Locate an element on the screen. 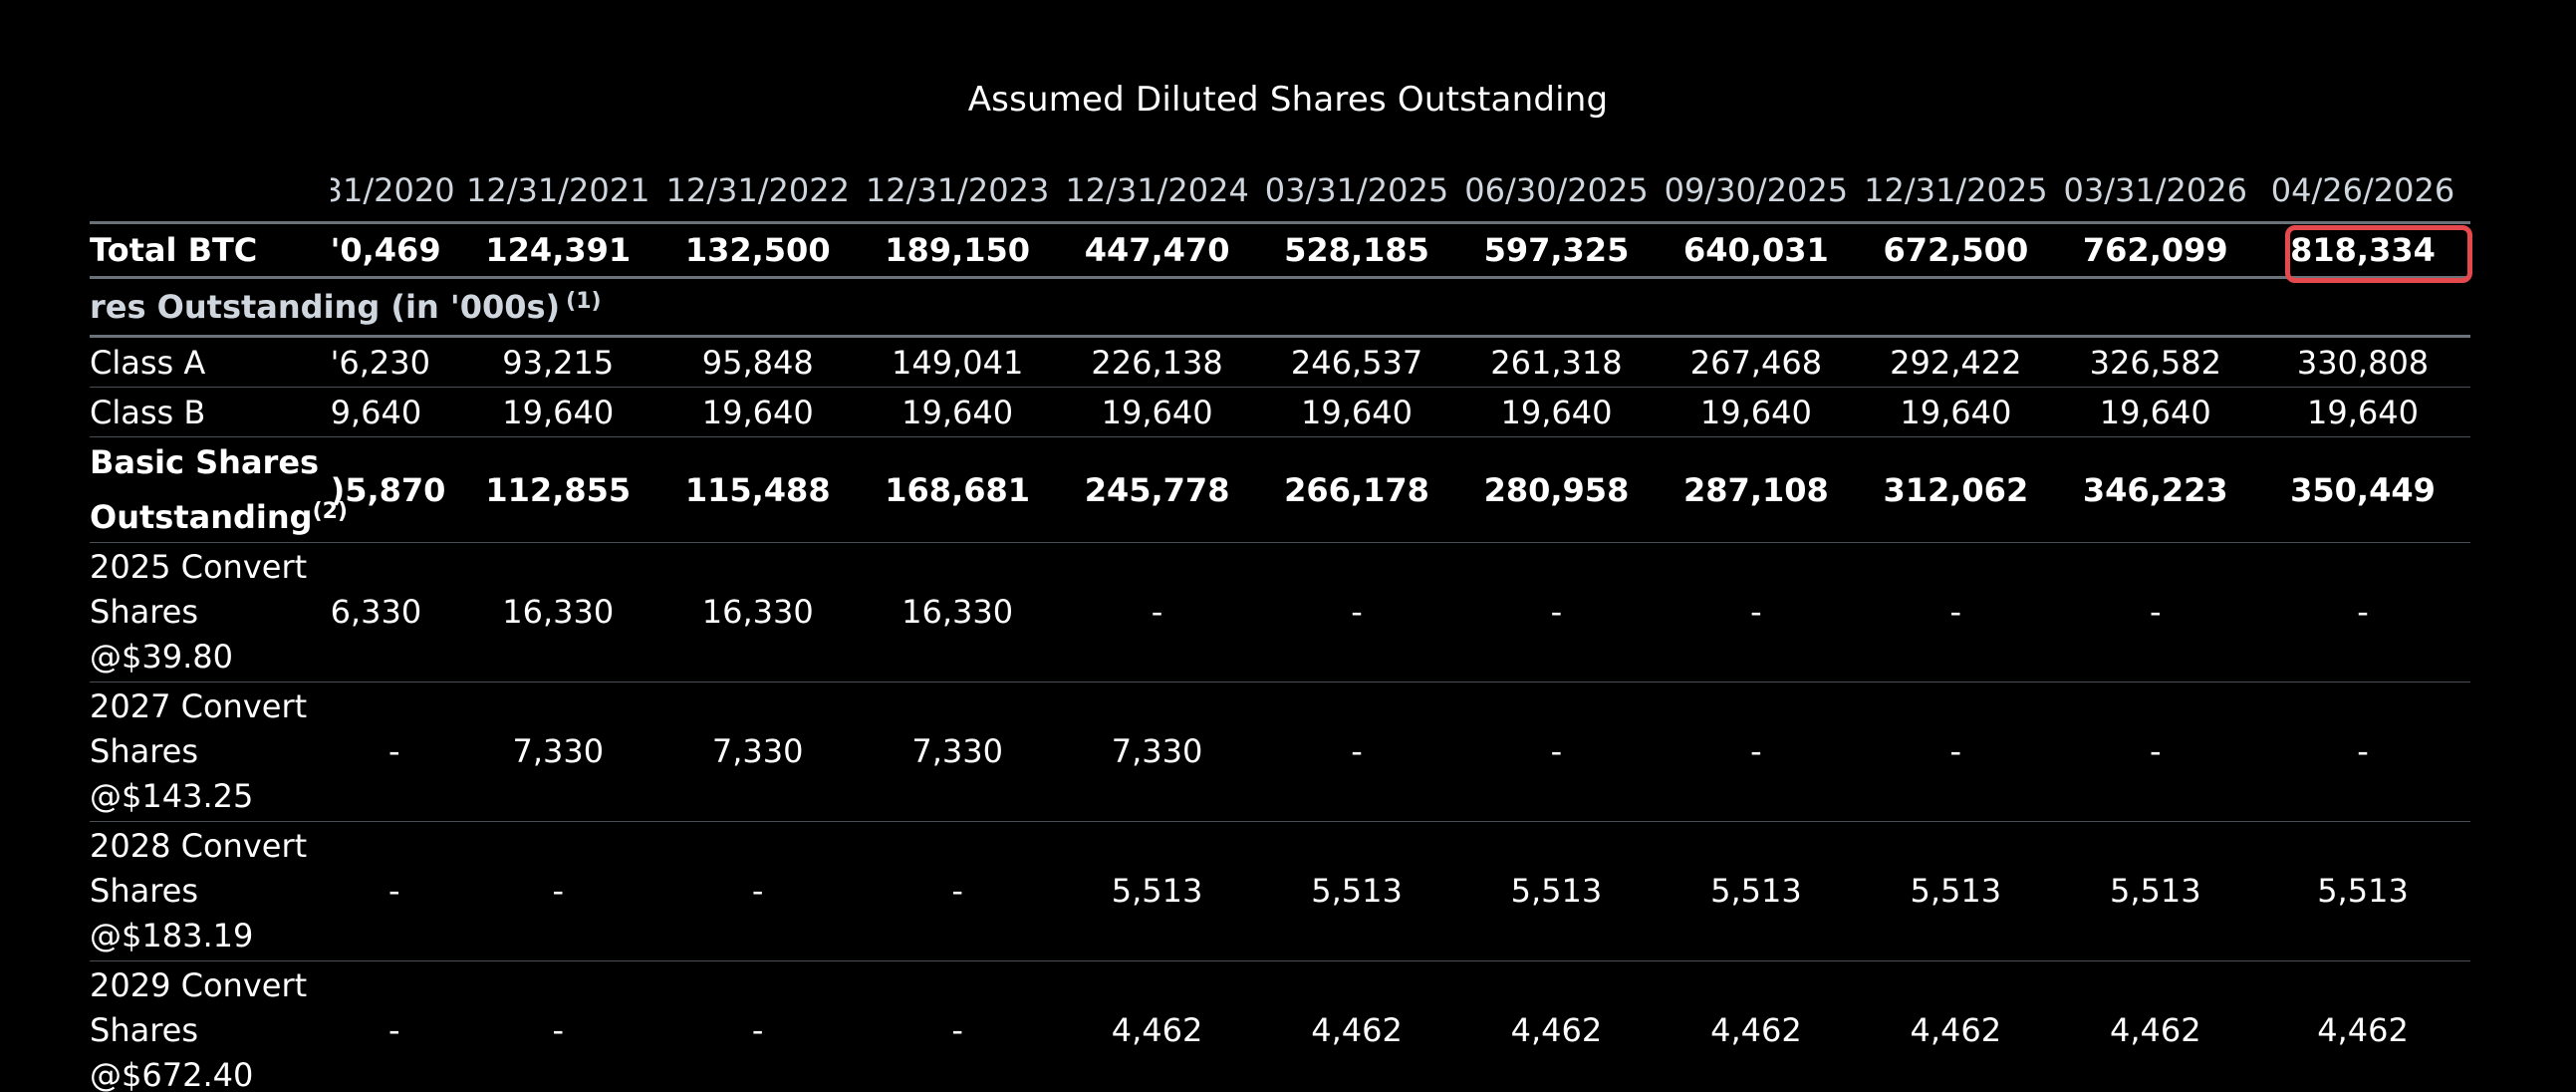 This screenshot has height=1092, width=2576. table-cell: 95,848 is located at coordinates (757, 362).